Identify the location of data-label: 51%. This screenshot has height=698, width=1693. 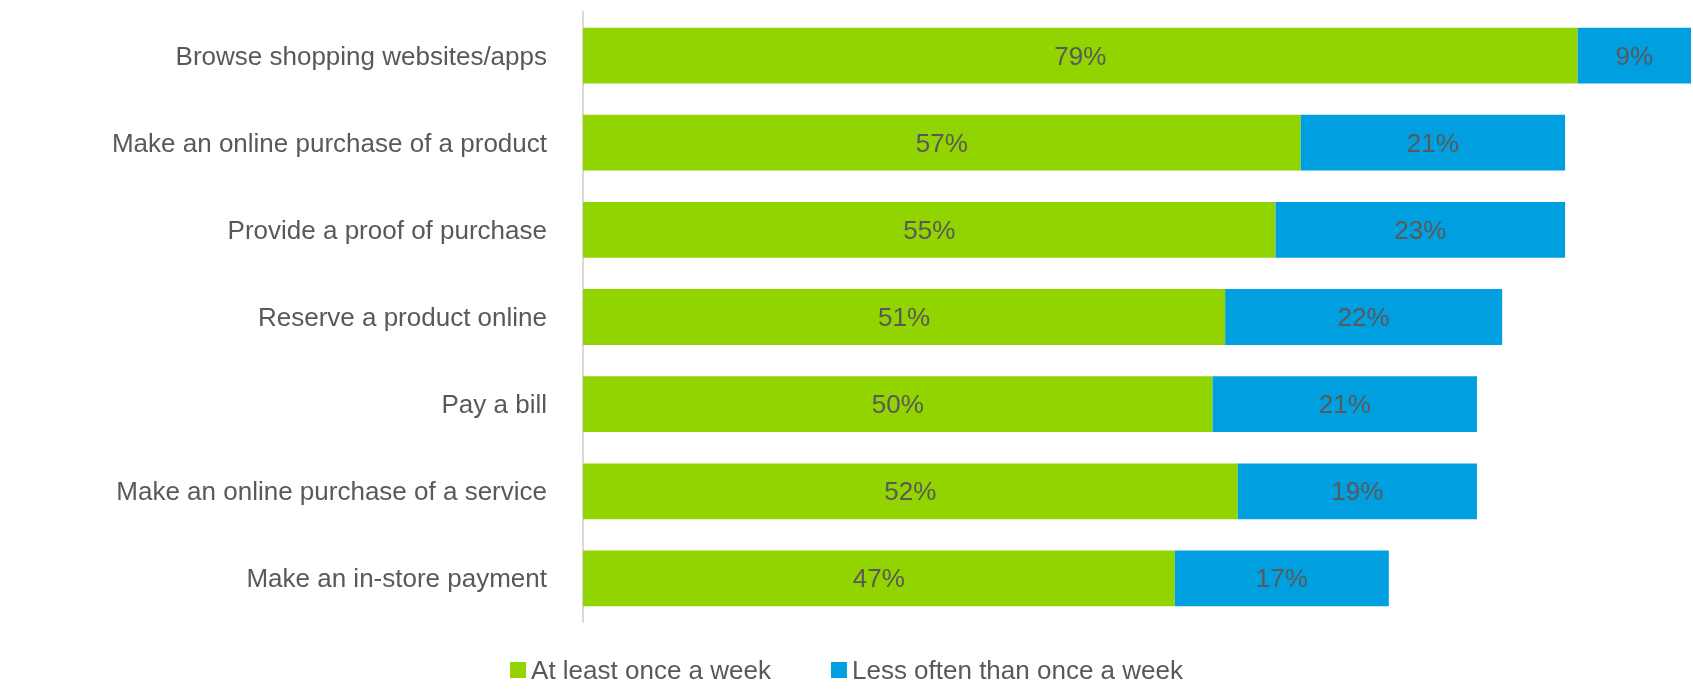
(904, 317).